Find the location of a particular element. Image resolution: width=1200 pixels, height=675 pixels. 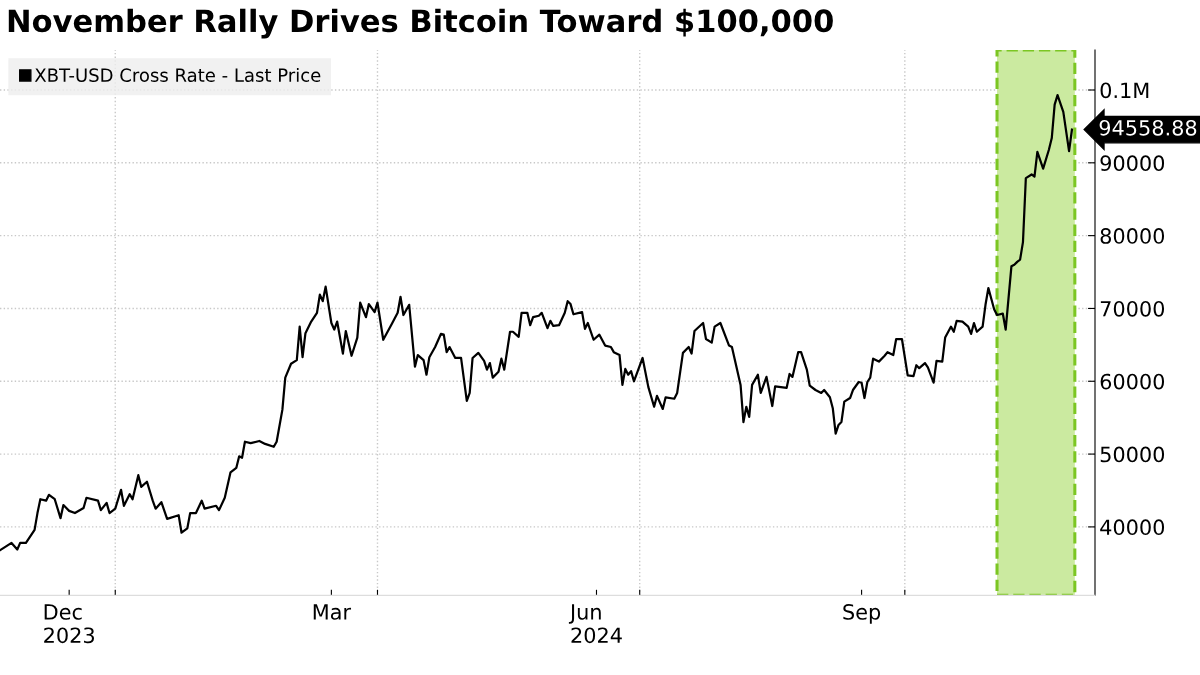

x-tick-label: Sep is located at coordinates (862, 614).